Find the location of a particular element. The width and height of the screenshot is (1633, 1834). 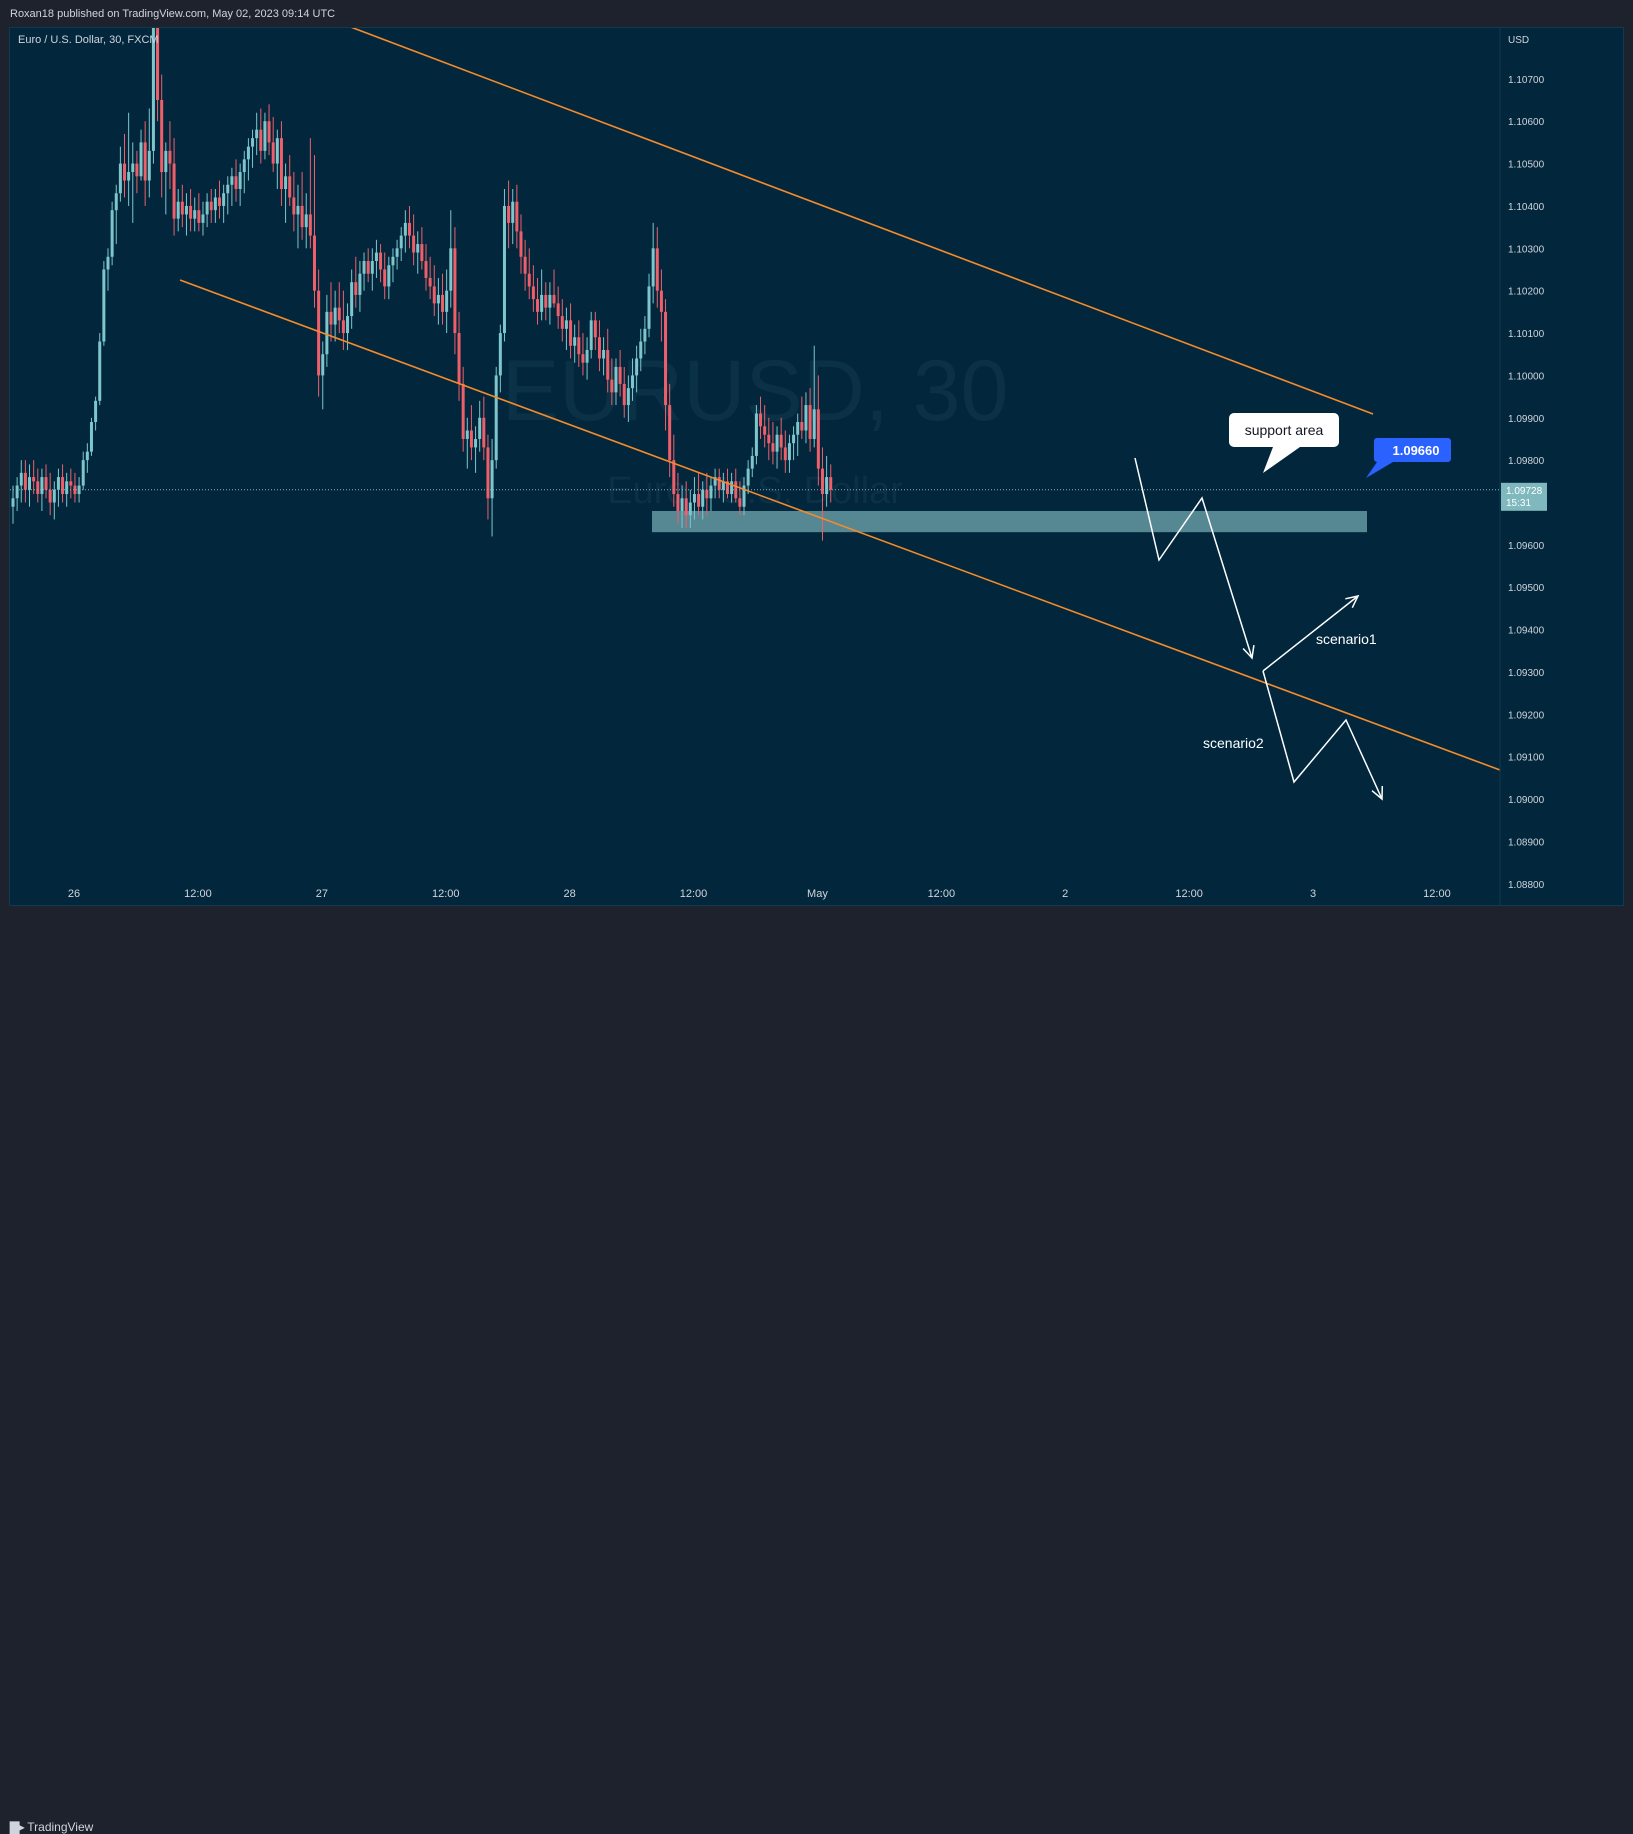

support-callout: support area is located at coordinates (1284, 443).